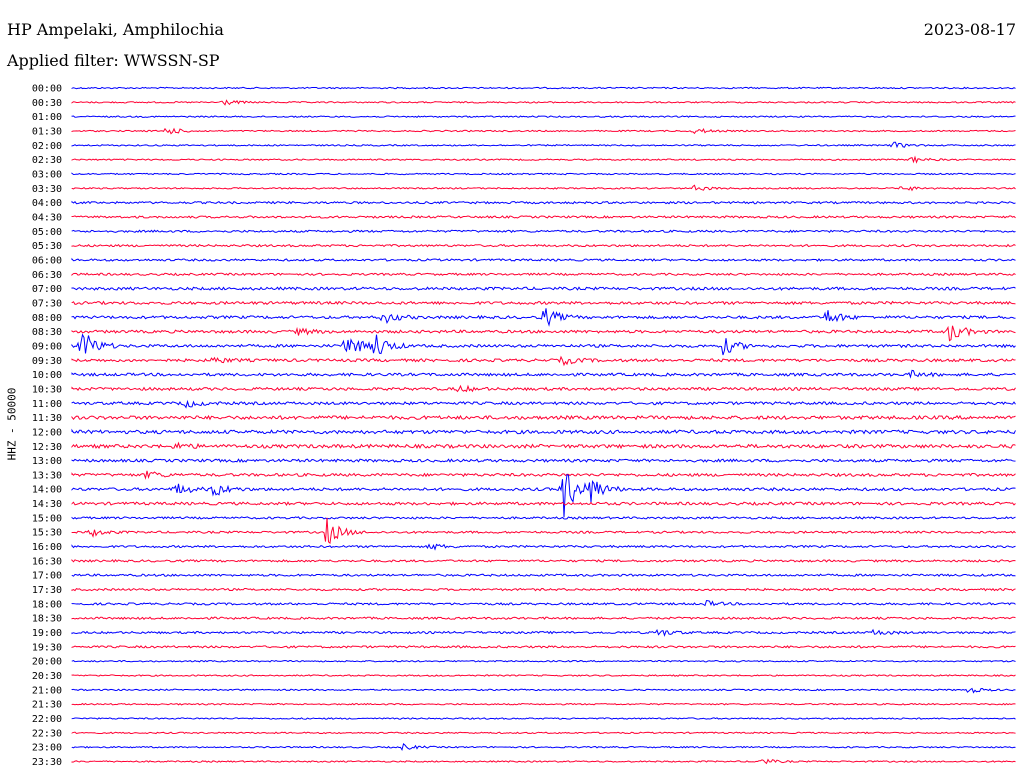 The height and width of the screenshot is (780, 1024). I want to click on time-tick-label: 05:00, so click(47, 232).